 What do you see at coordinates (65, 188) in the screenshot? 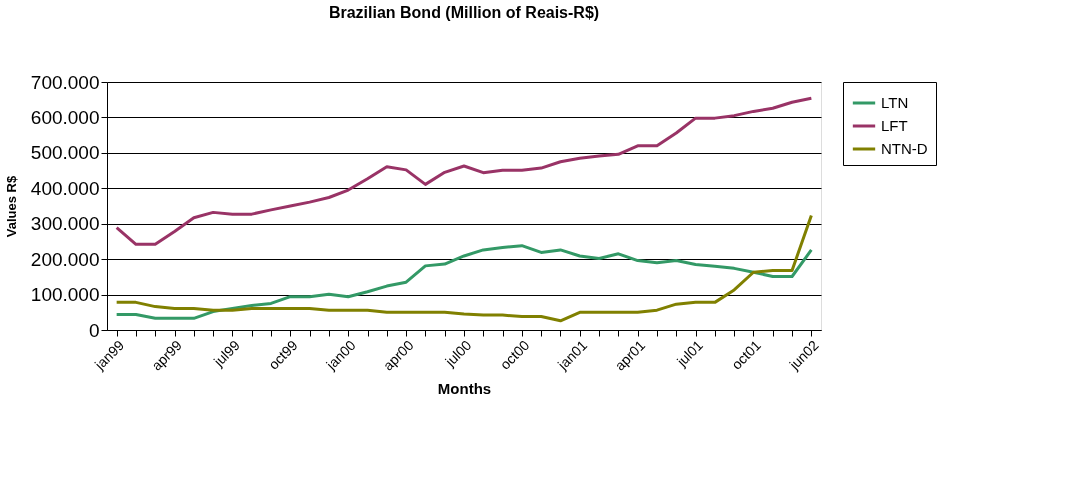
I see `y-tick-label: 400.000` at bounding box center [65, 188].